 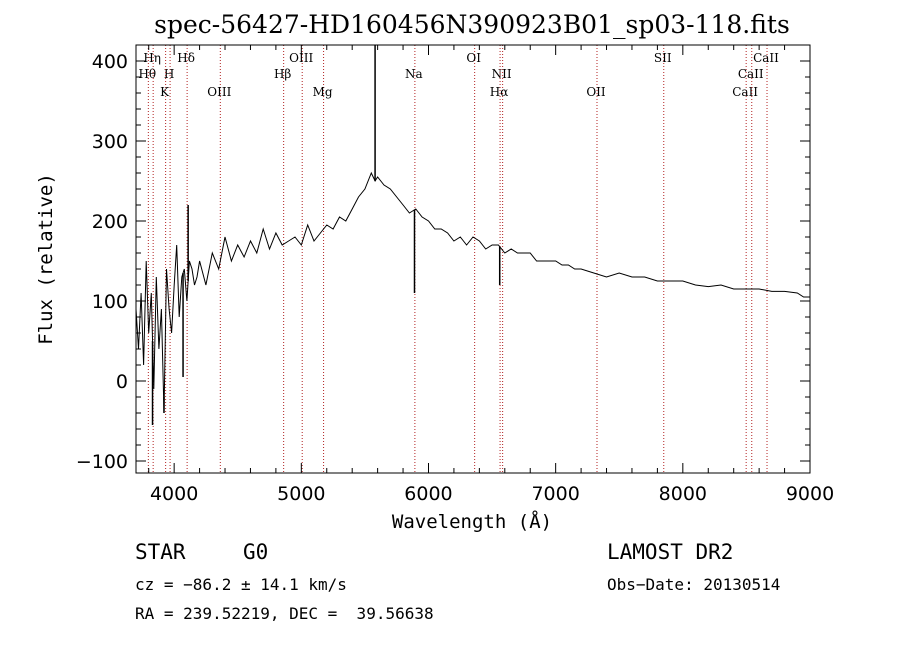 What do you see at coordinates (502, 74) in the screenshot?
I see `spectral-line-label: NII` at bounding box center [502, 74].